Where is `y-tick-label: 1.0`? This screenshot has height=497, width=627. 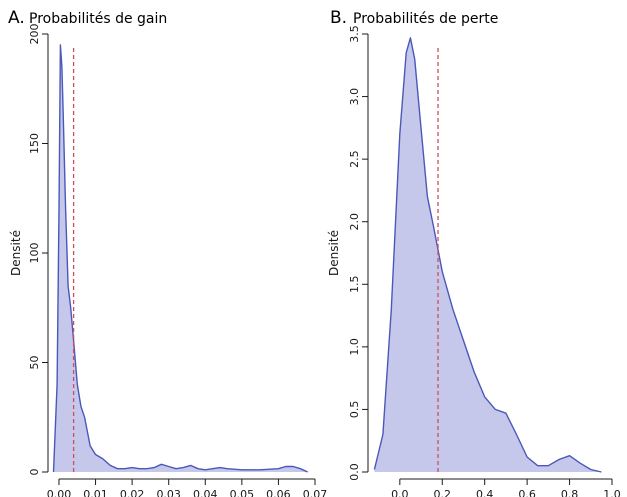
y-tick-label: 1.0 is located at coordinates (354, 347).